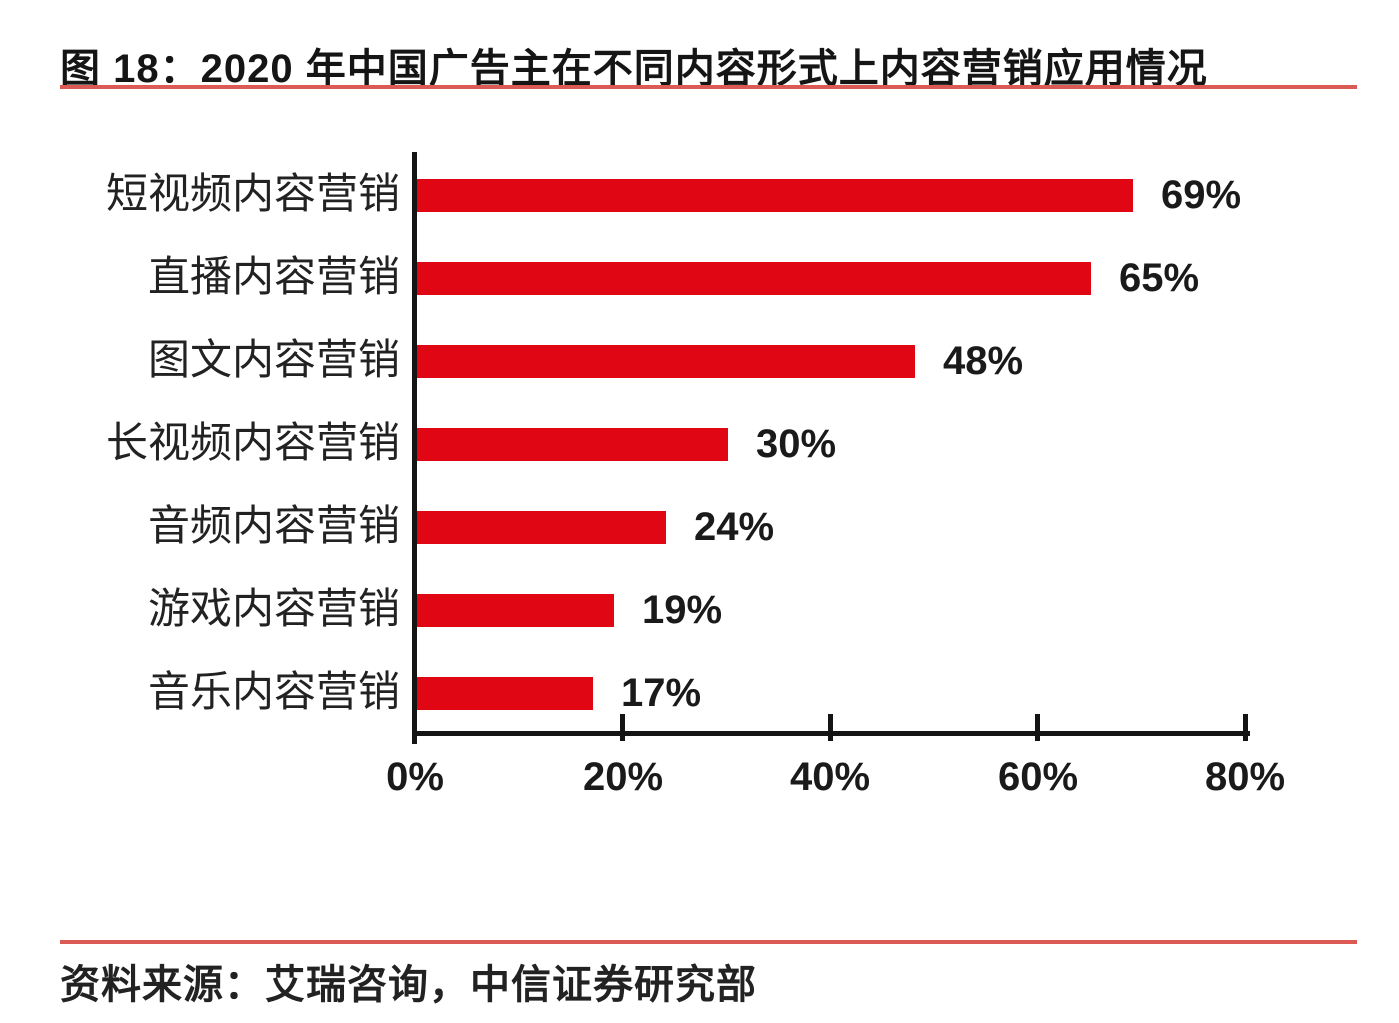 Image resolution: width=1399 pixels, height=1023 pixels. Describe the element at coordinates (634, 69) in the screenshot. I see `figure-title: 图 18：2020 年中国广告主在不同内容形式上内容营销应用情况` at that location.